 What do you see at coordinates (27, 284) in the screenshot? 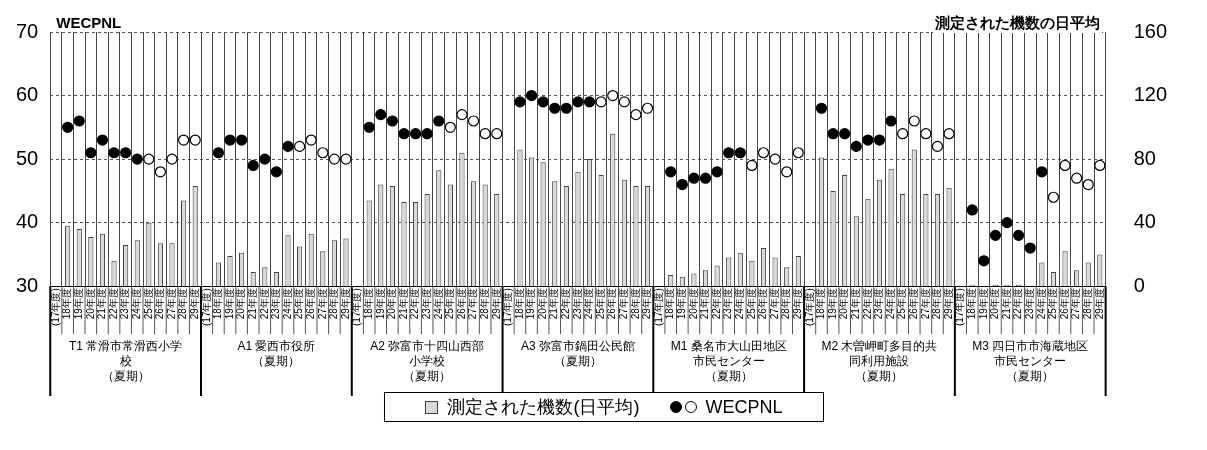
I see `y-tick-label: 30` at bounding box center [27, 284].